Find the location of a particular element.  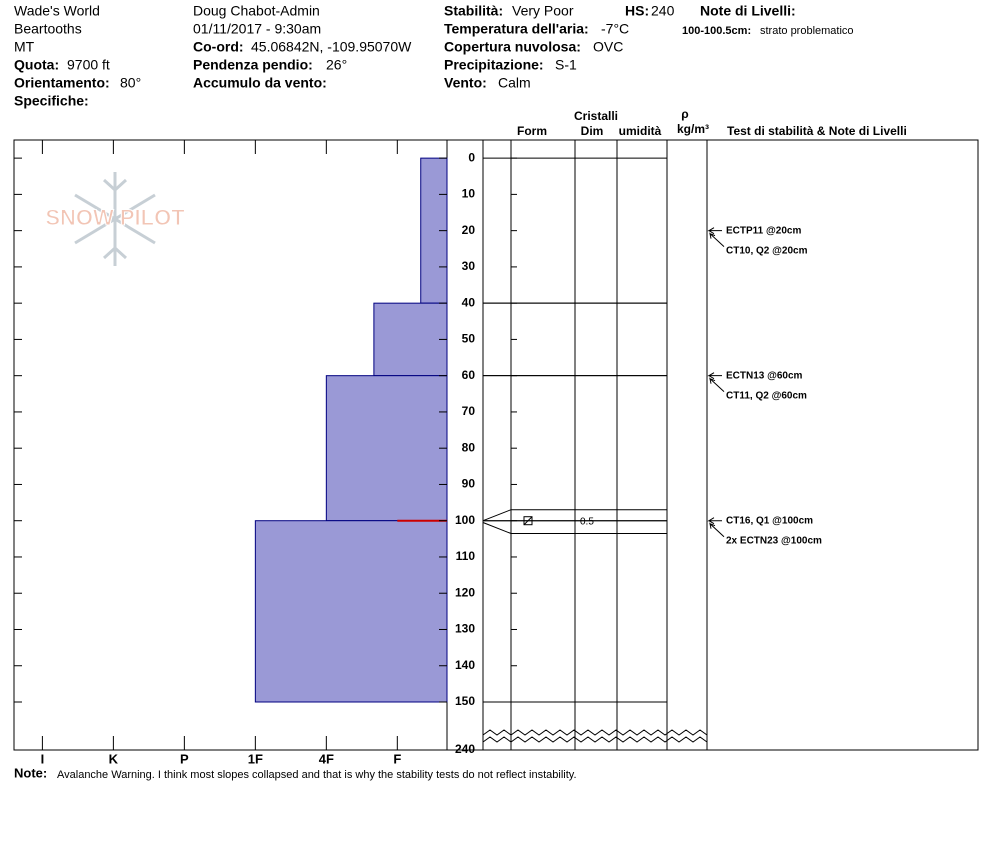

value: S-1 is located at coordinates (566, 65).